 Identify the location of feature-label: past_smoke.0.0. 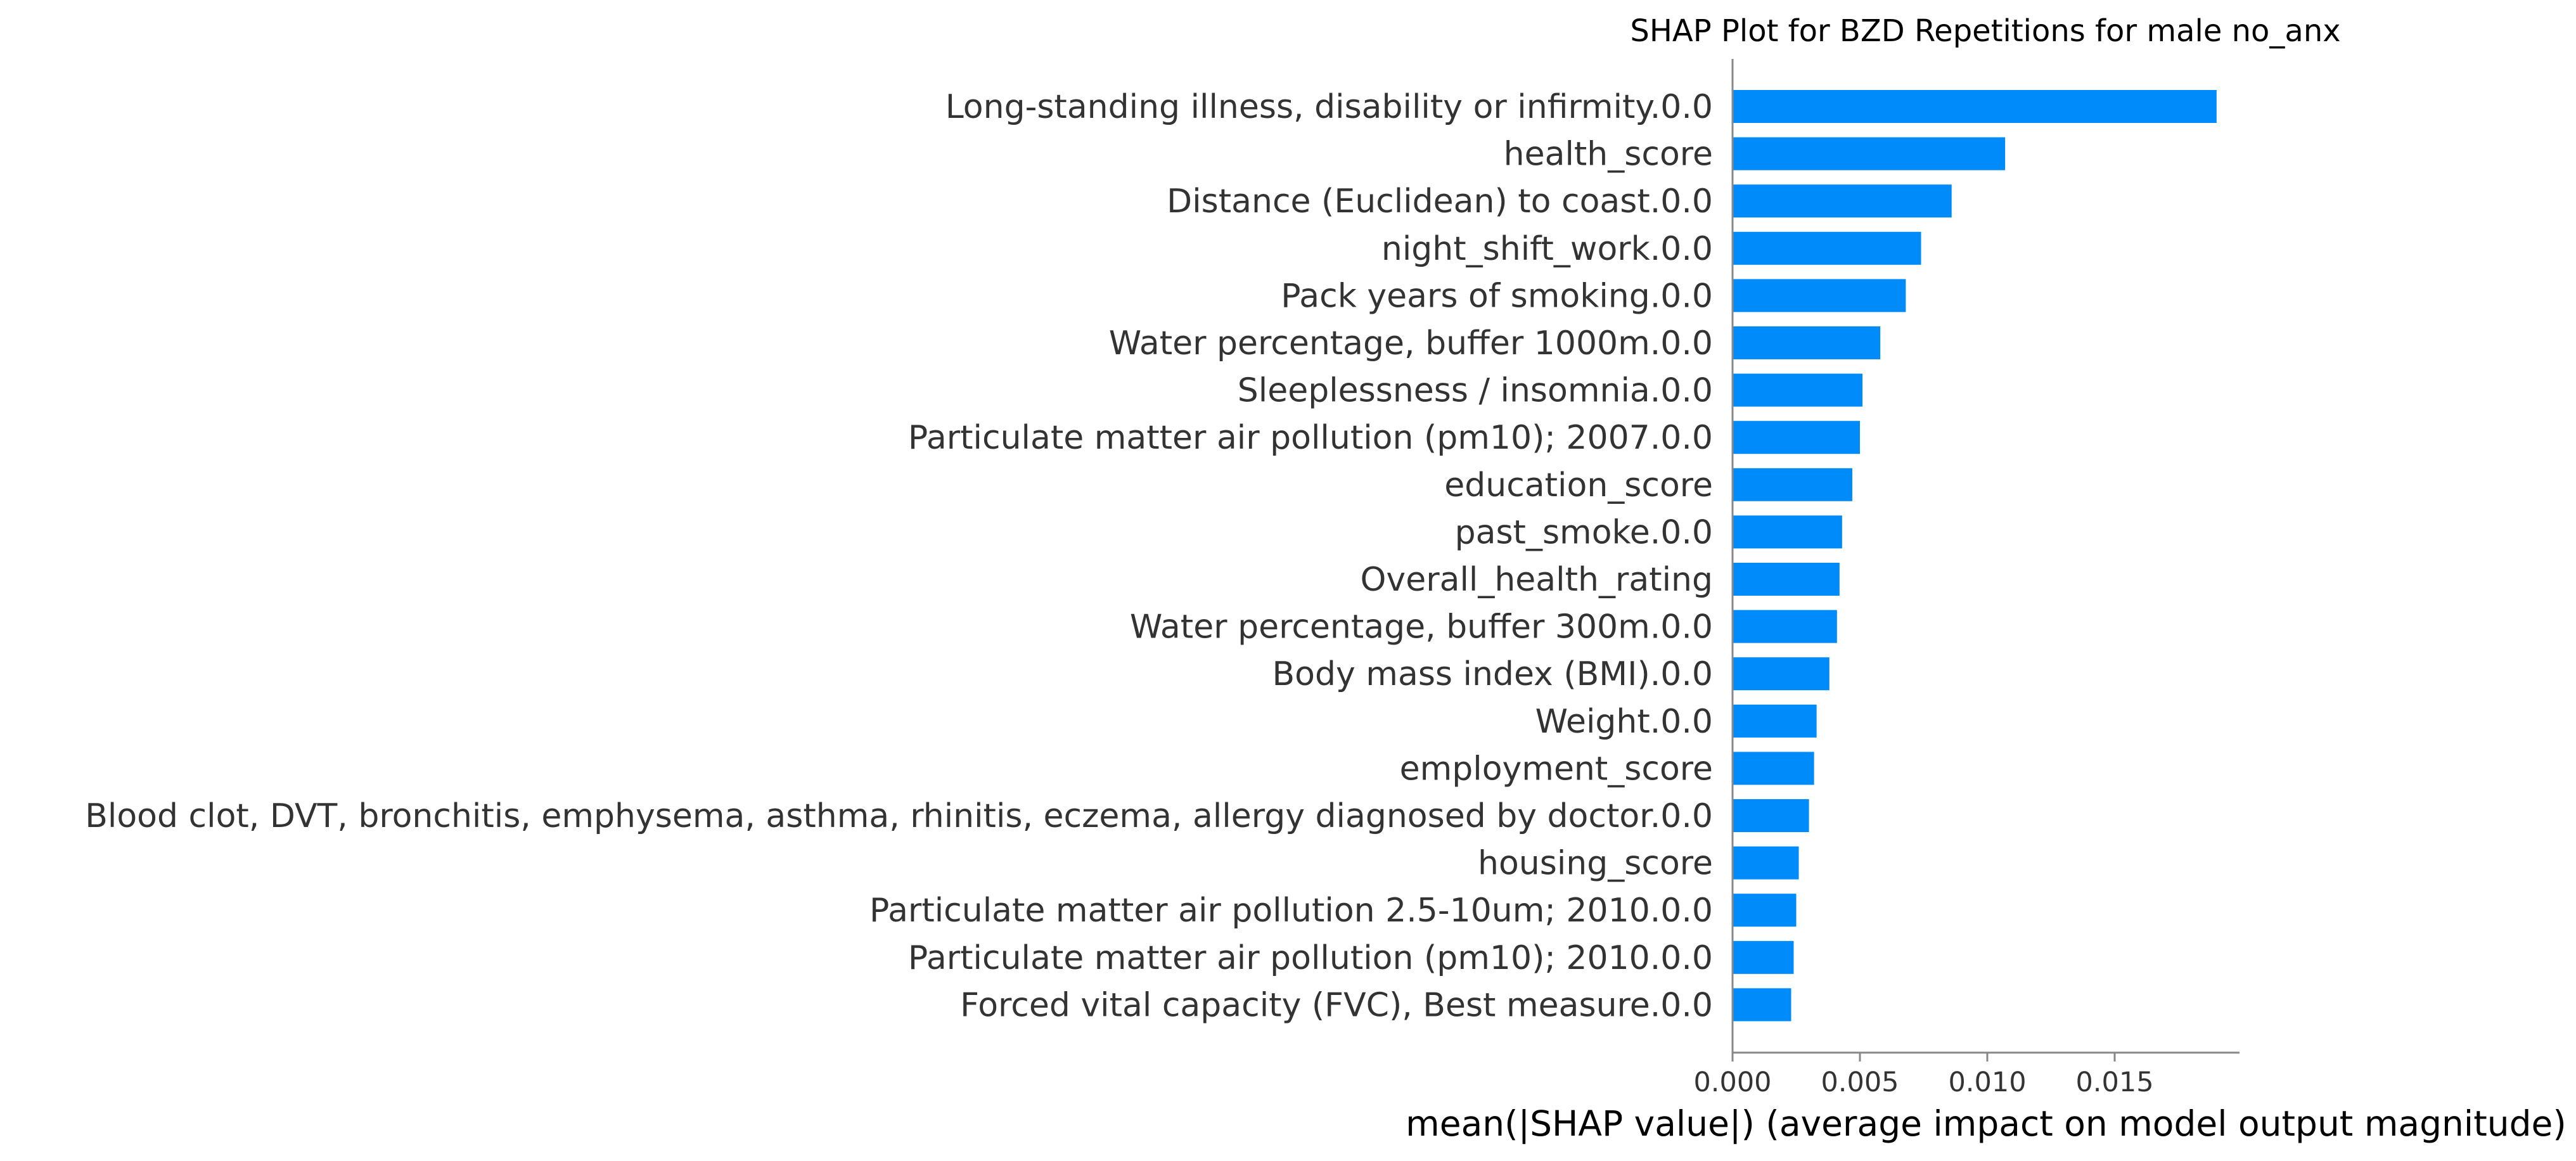
(1584, 532).